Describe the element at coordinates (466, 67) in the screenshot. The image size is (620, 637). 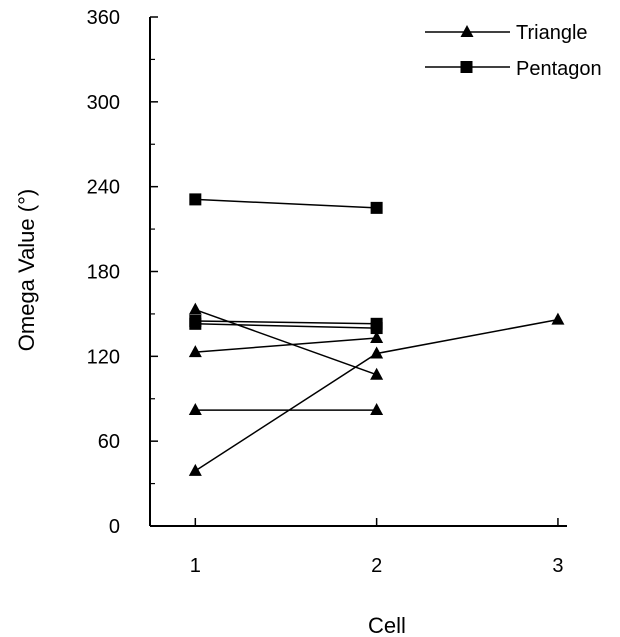
I see `legend-square-marker-icon` at that location.